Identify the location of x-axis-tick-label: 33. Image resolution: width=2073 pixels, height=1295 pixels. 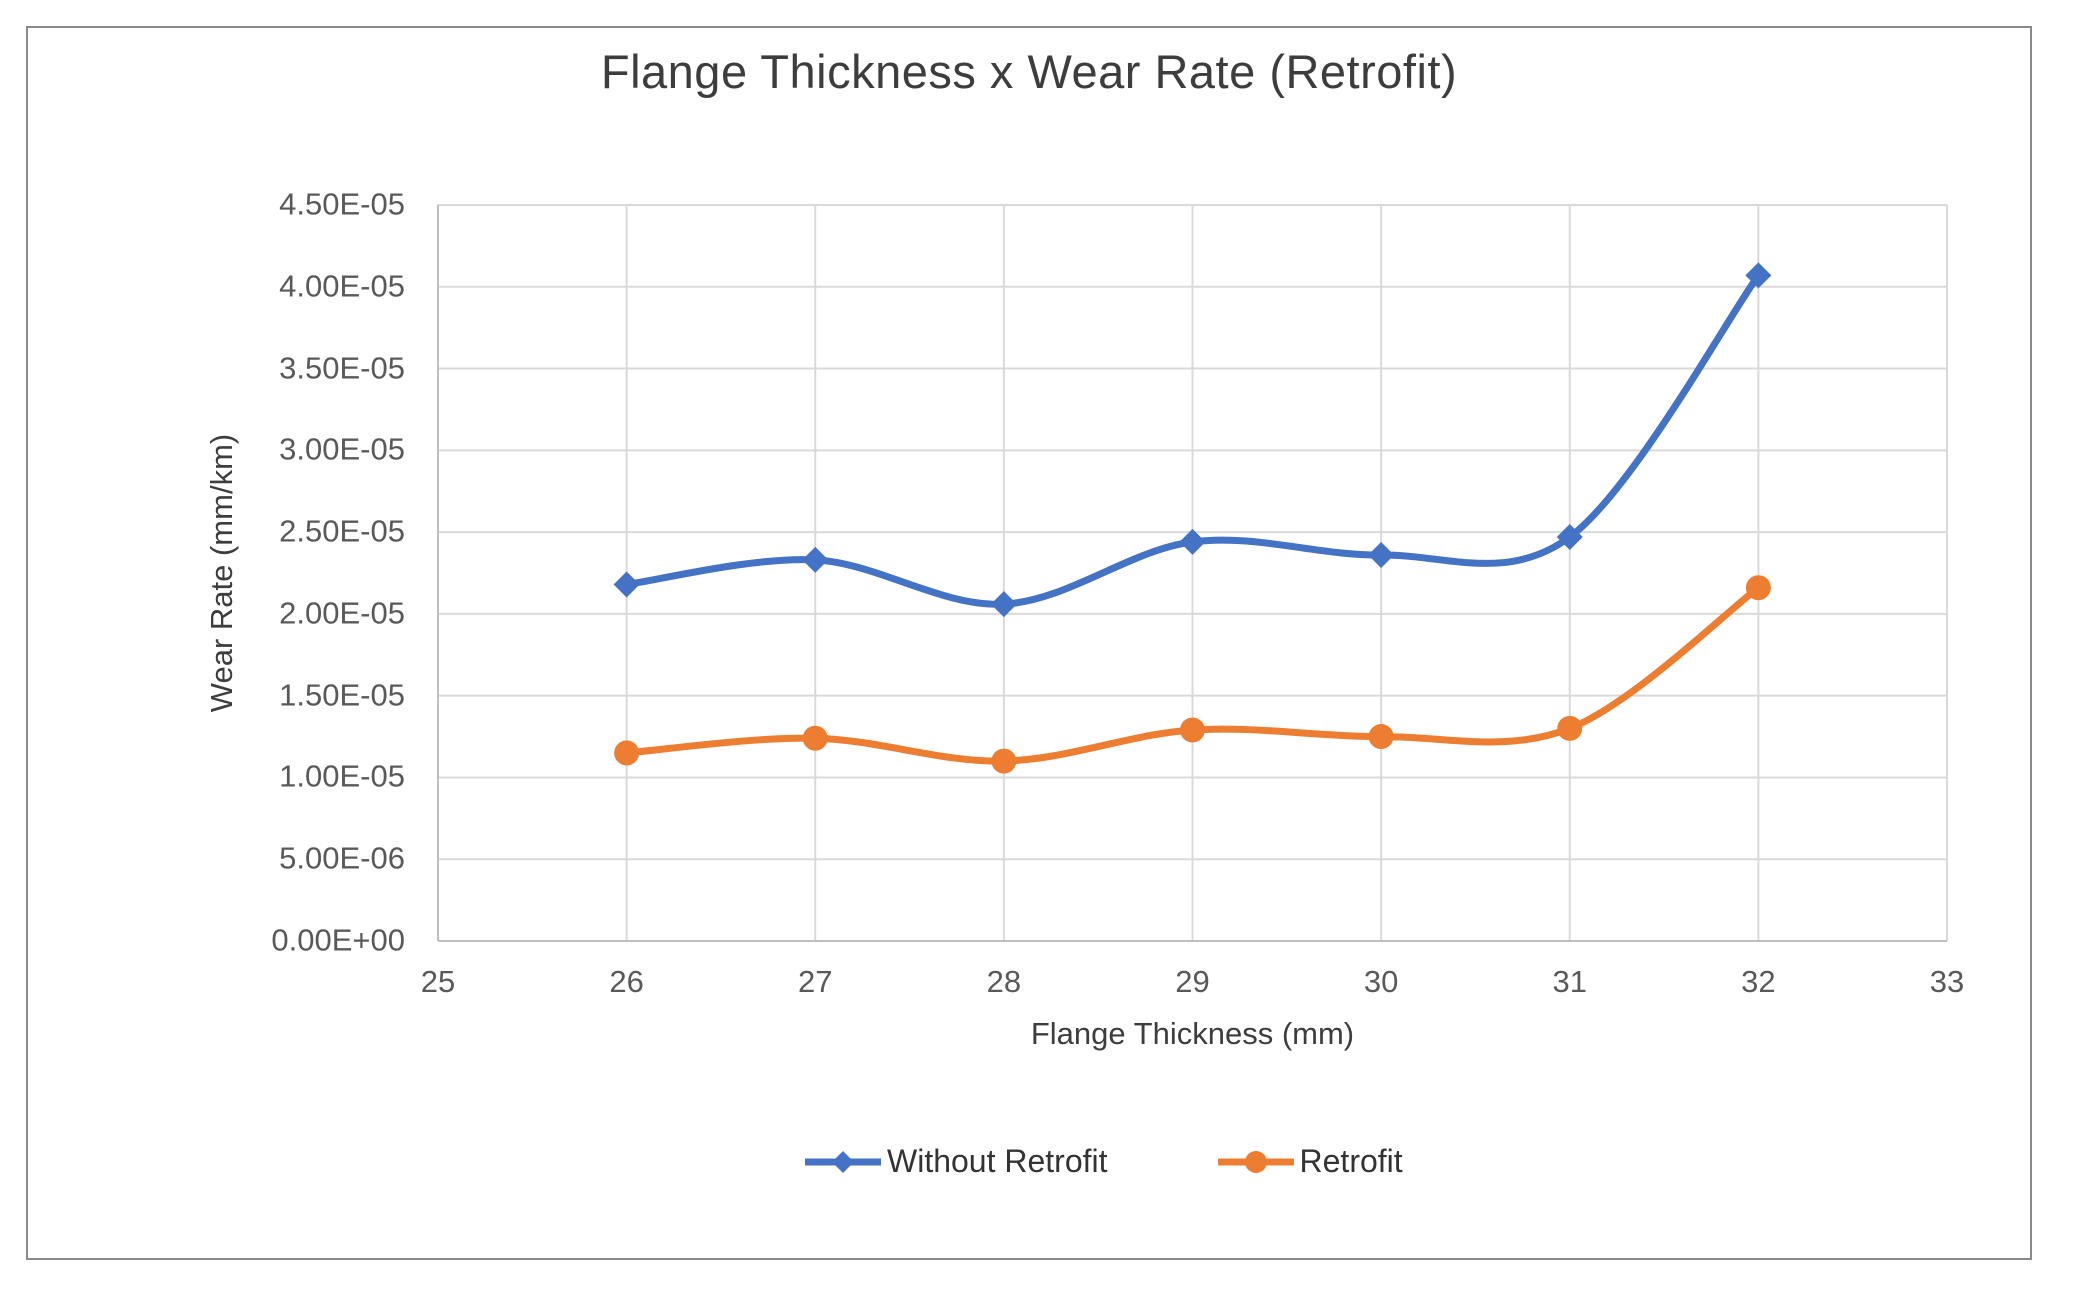
(1947, 981).